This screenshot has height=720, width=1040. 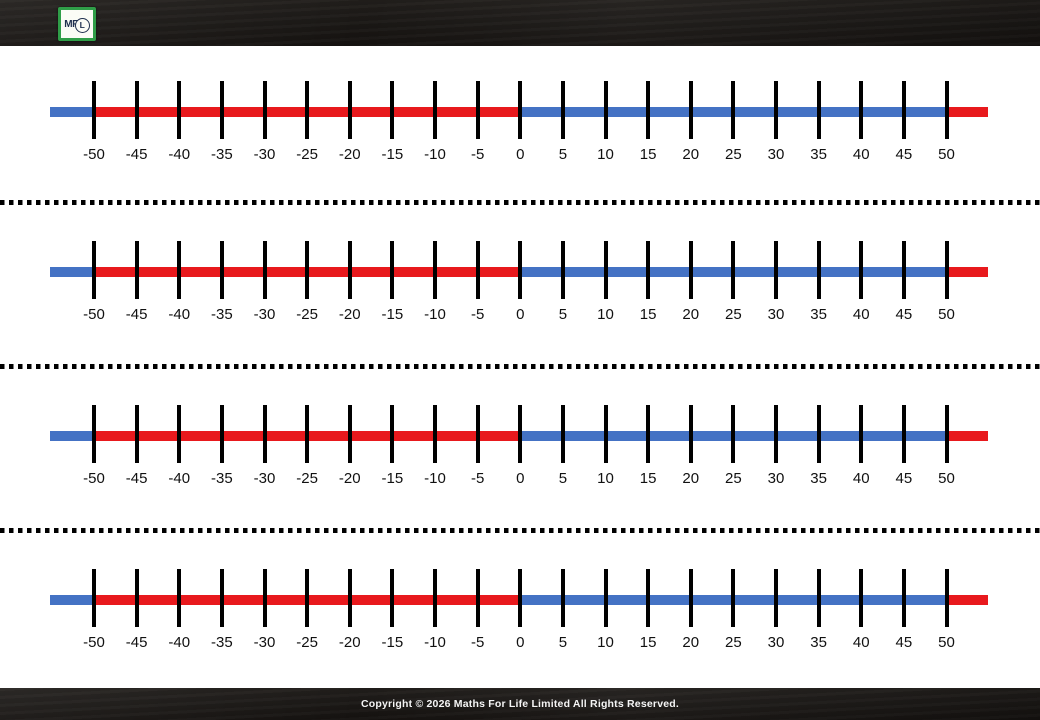 I want to click on tick-label: 20, so click(x=691, y=478).